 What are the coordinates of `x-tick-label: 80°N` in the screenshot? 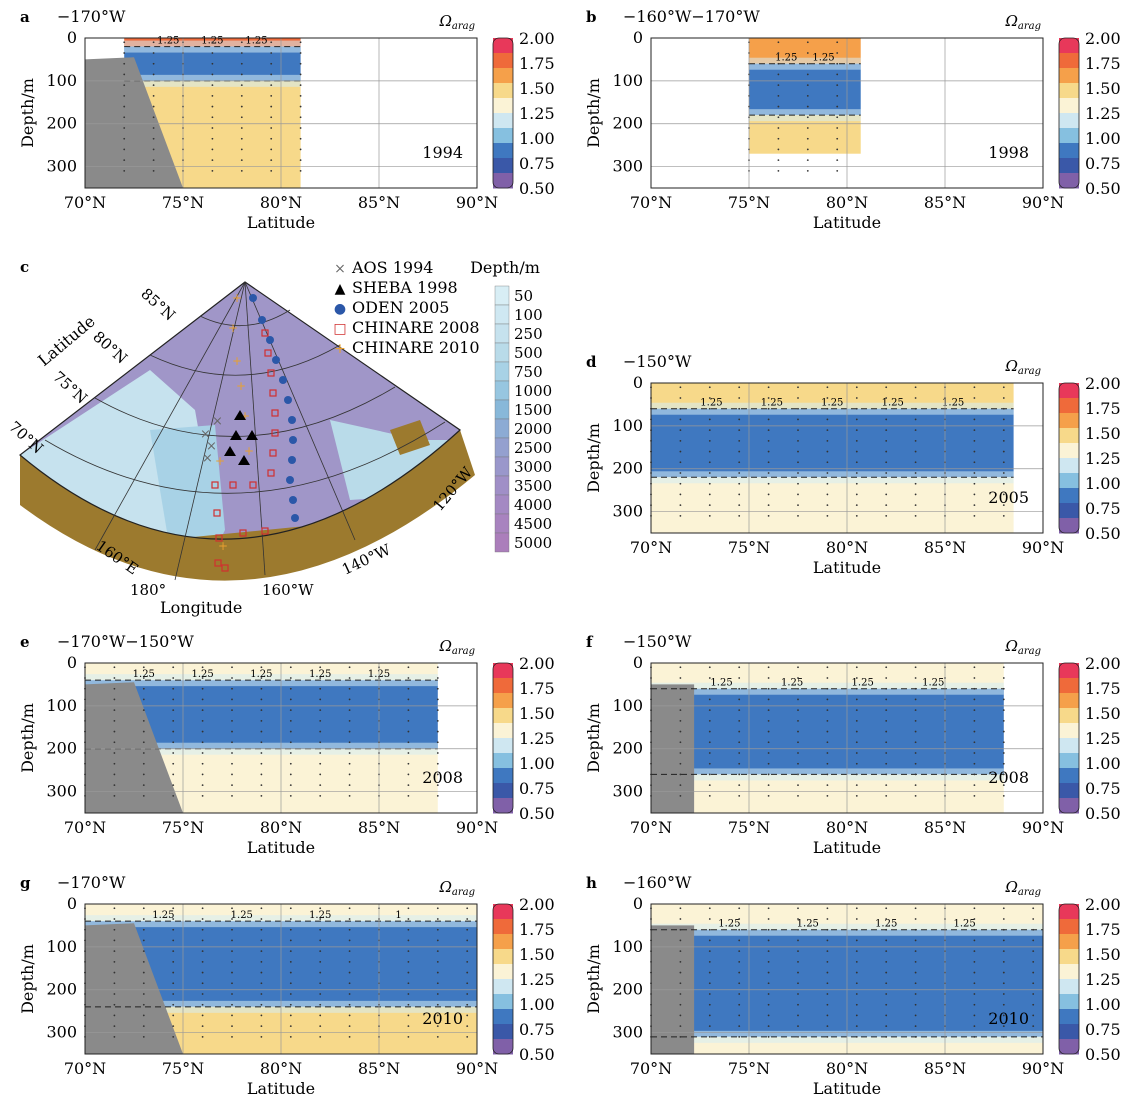 It's located at (281, 1068).